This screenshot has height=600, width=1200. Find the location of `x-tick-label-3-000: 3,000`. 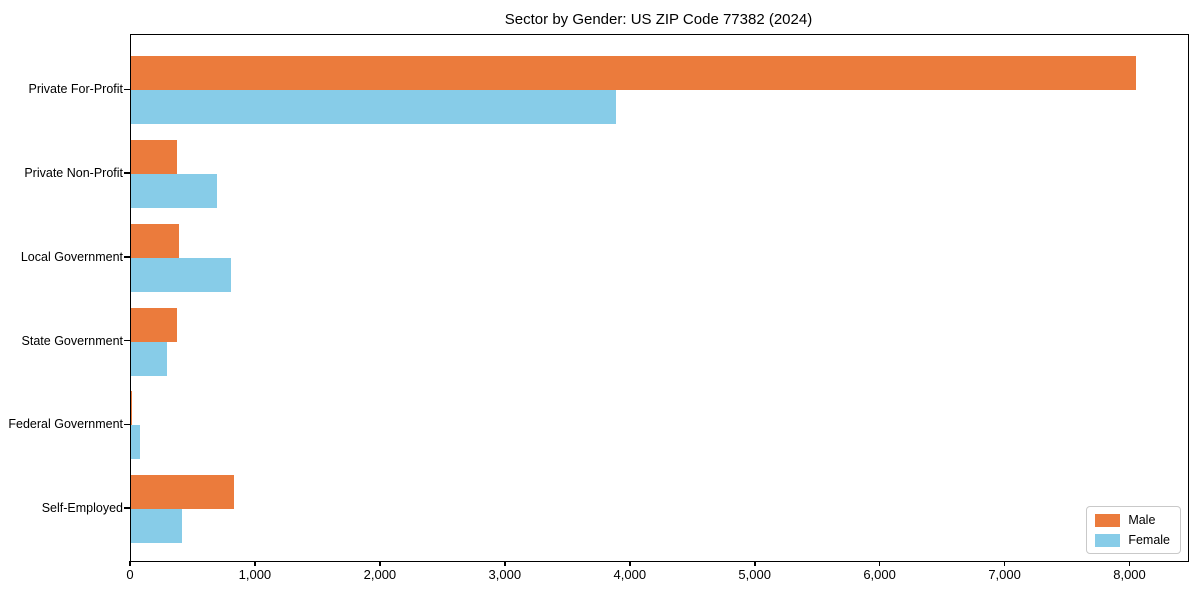

x-tick-label-3-000: 3,000 is located at coordinates (505, 574).